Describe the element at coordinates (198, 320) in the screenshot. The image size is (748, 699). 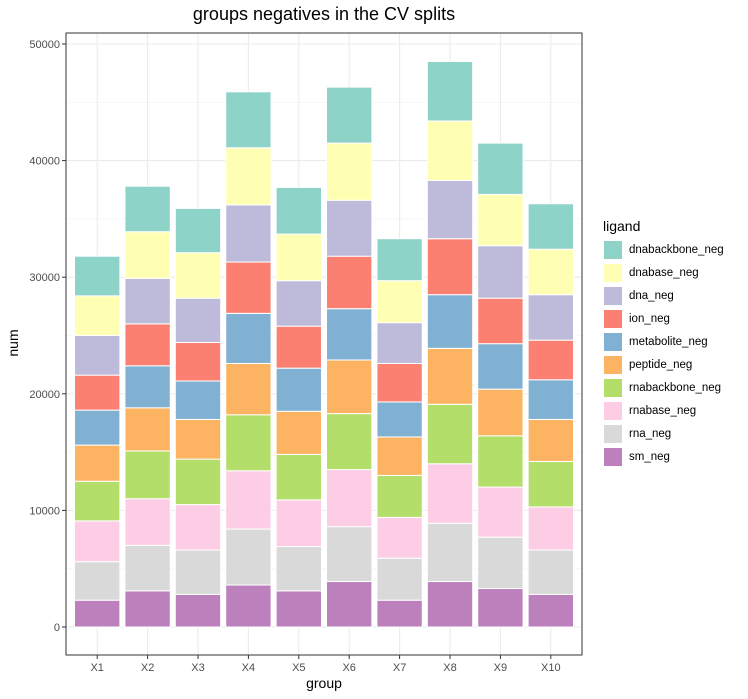
I see `bar-segment-dna-neg-x3` at that location.